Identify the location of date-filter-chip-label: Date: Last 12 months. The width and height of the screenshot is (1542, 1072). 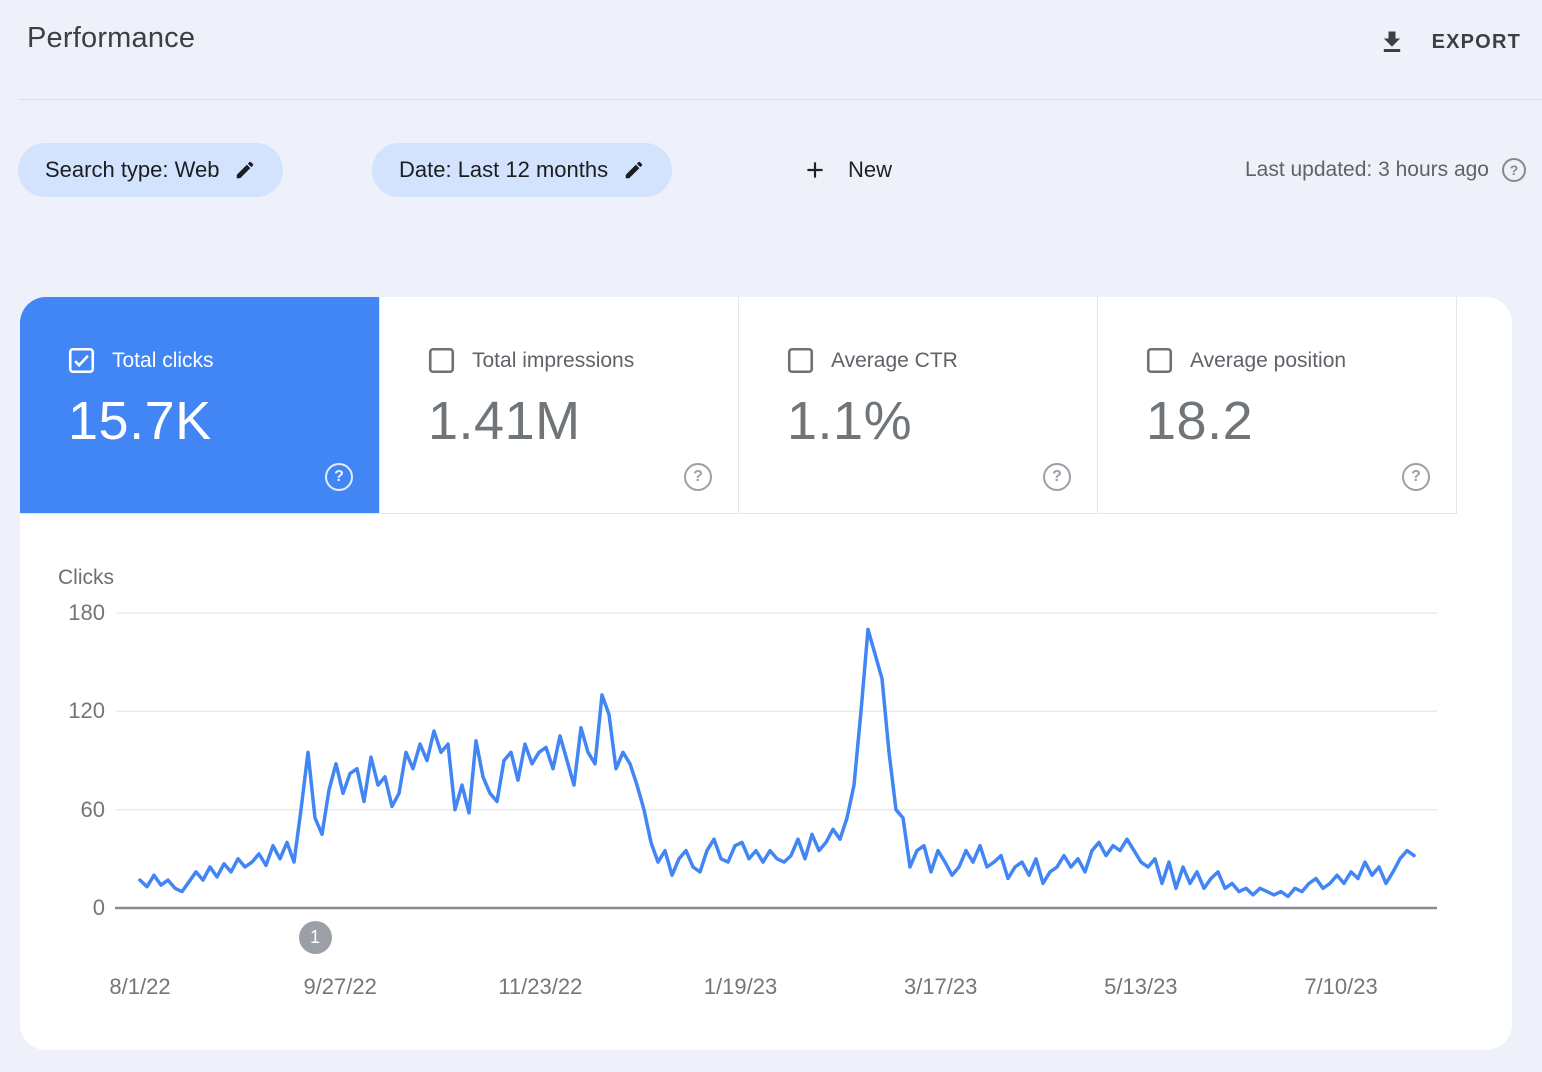
(504, 169).